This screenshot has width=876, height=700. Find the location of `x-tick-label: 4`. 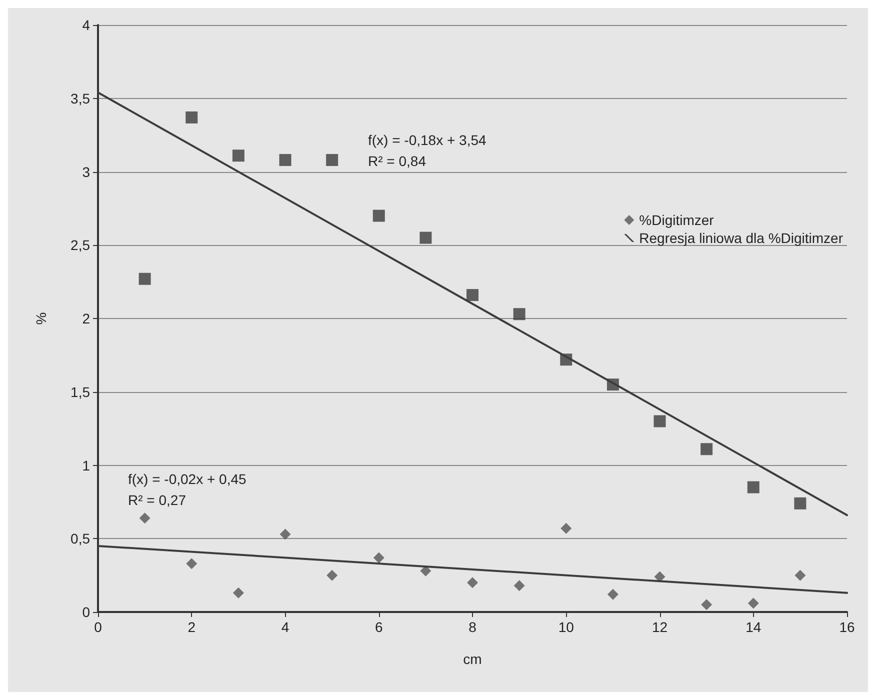

x-tick-label: 4 is located at coordinates (285, 627).